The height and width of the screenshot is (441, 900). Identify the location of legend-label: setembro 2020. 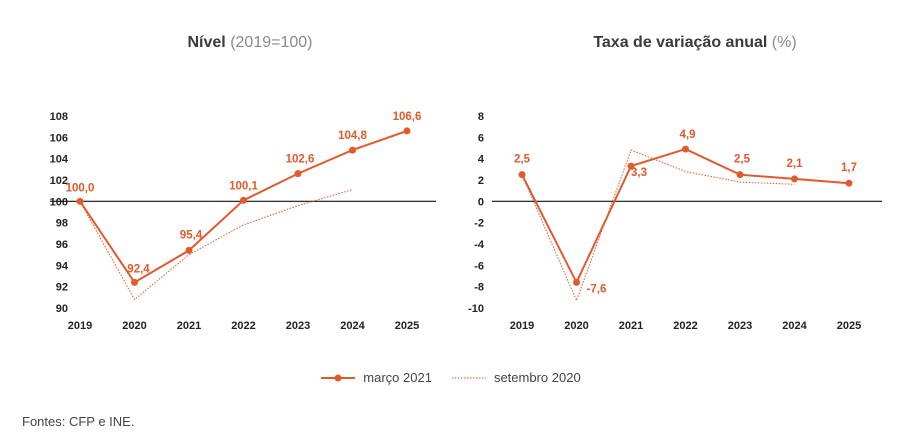
(537, 377).